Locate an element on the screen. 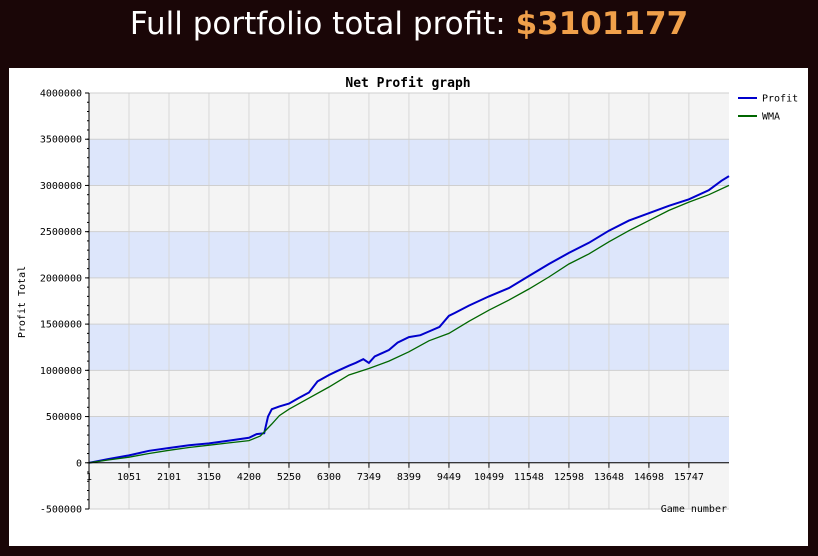  x-tick-label: 13648 is located at coordinates (609, 477).